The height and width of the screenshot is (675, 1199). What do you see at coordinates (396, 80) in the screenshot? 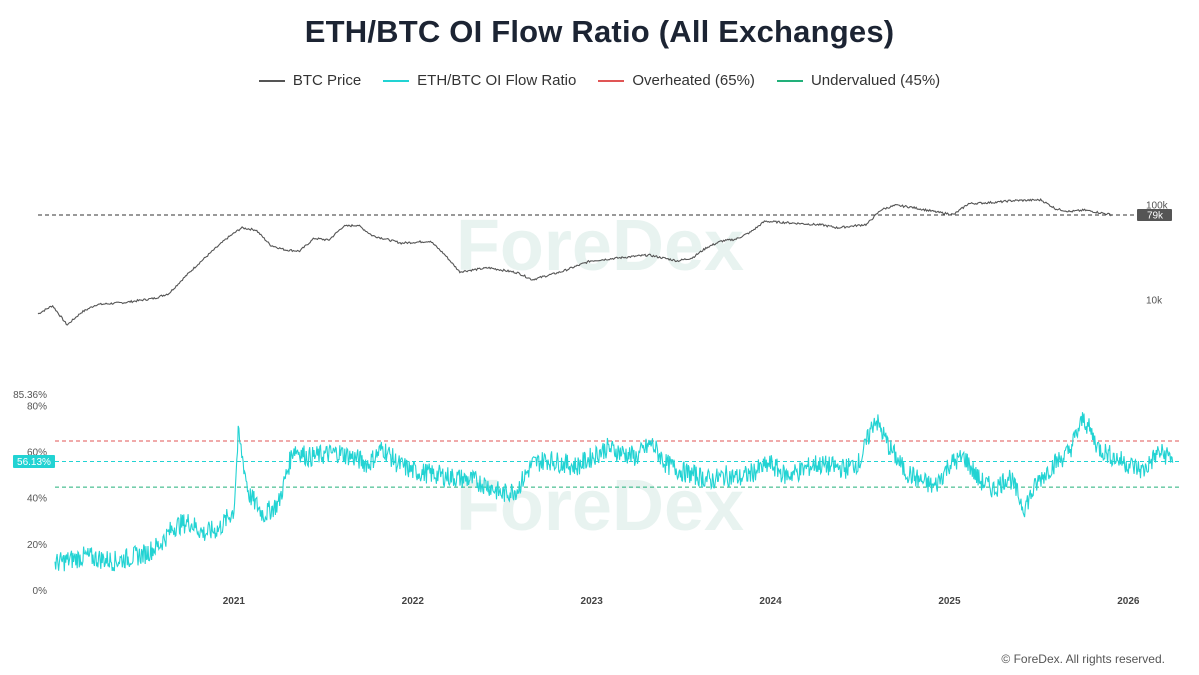
I see `legend-swatch-flow-ratio` at bounding box center [396, 80].